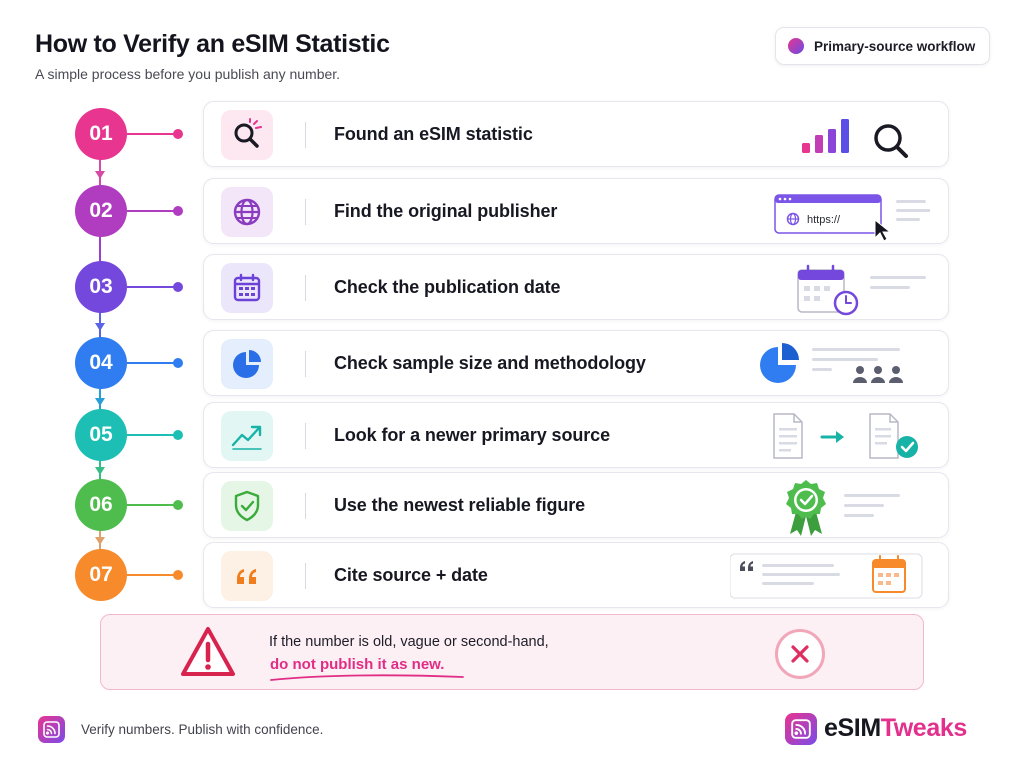 This screenshot has width=1024, height=768. I want to click on step-5: 05 Look for a newer primary source, so click(512, 435).